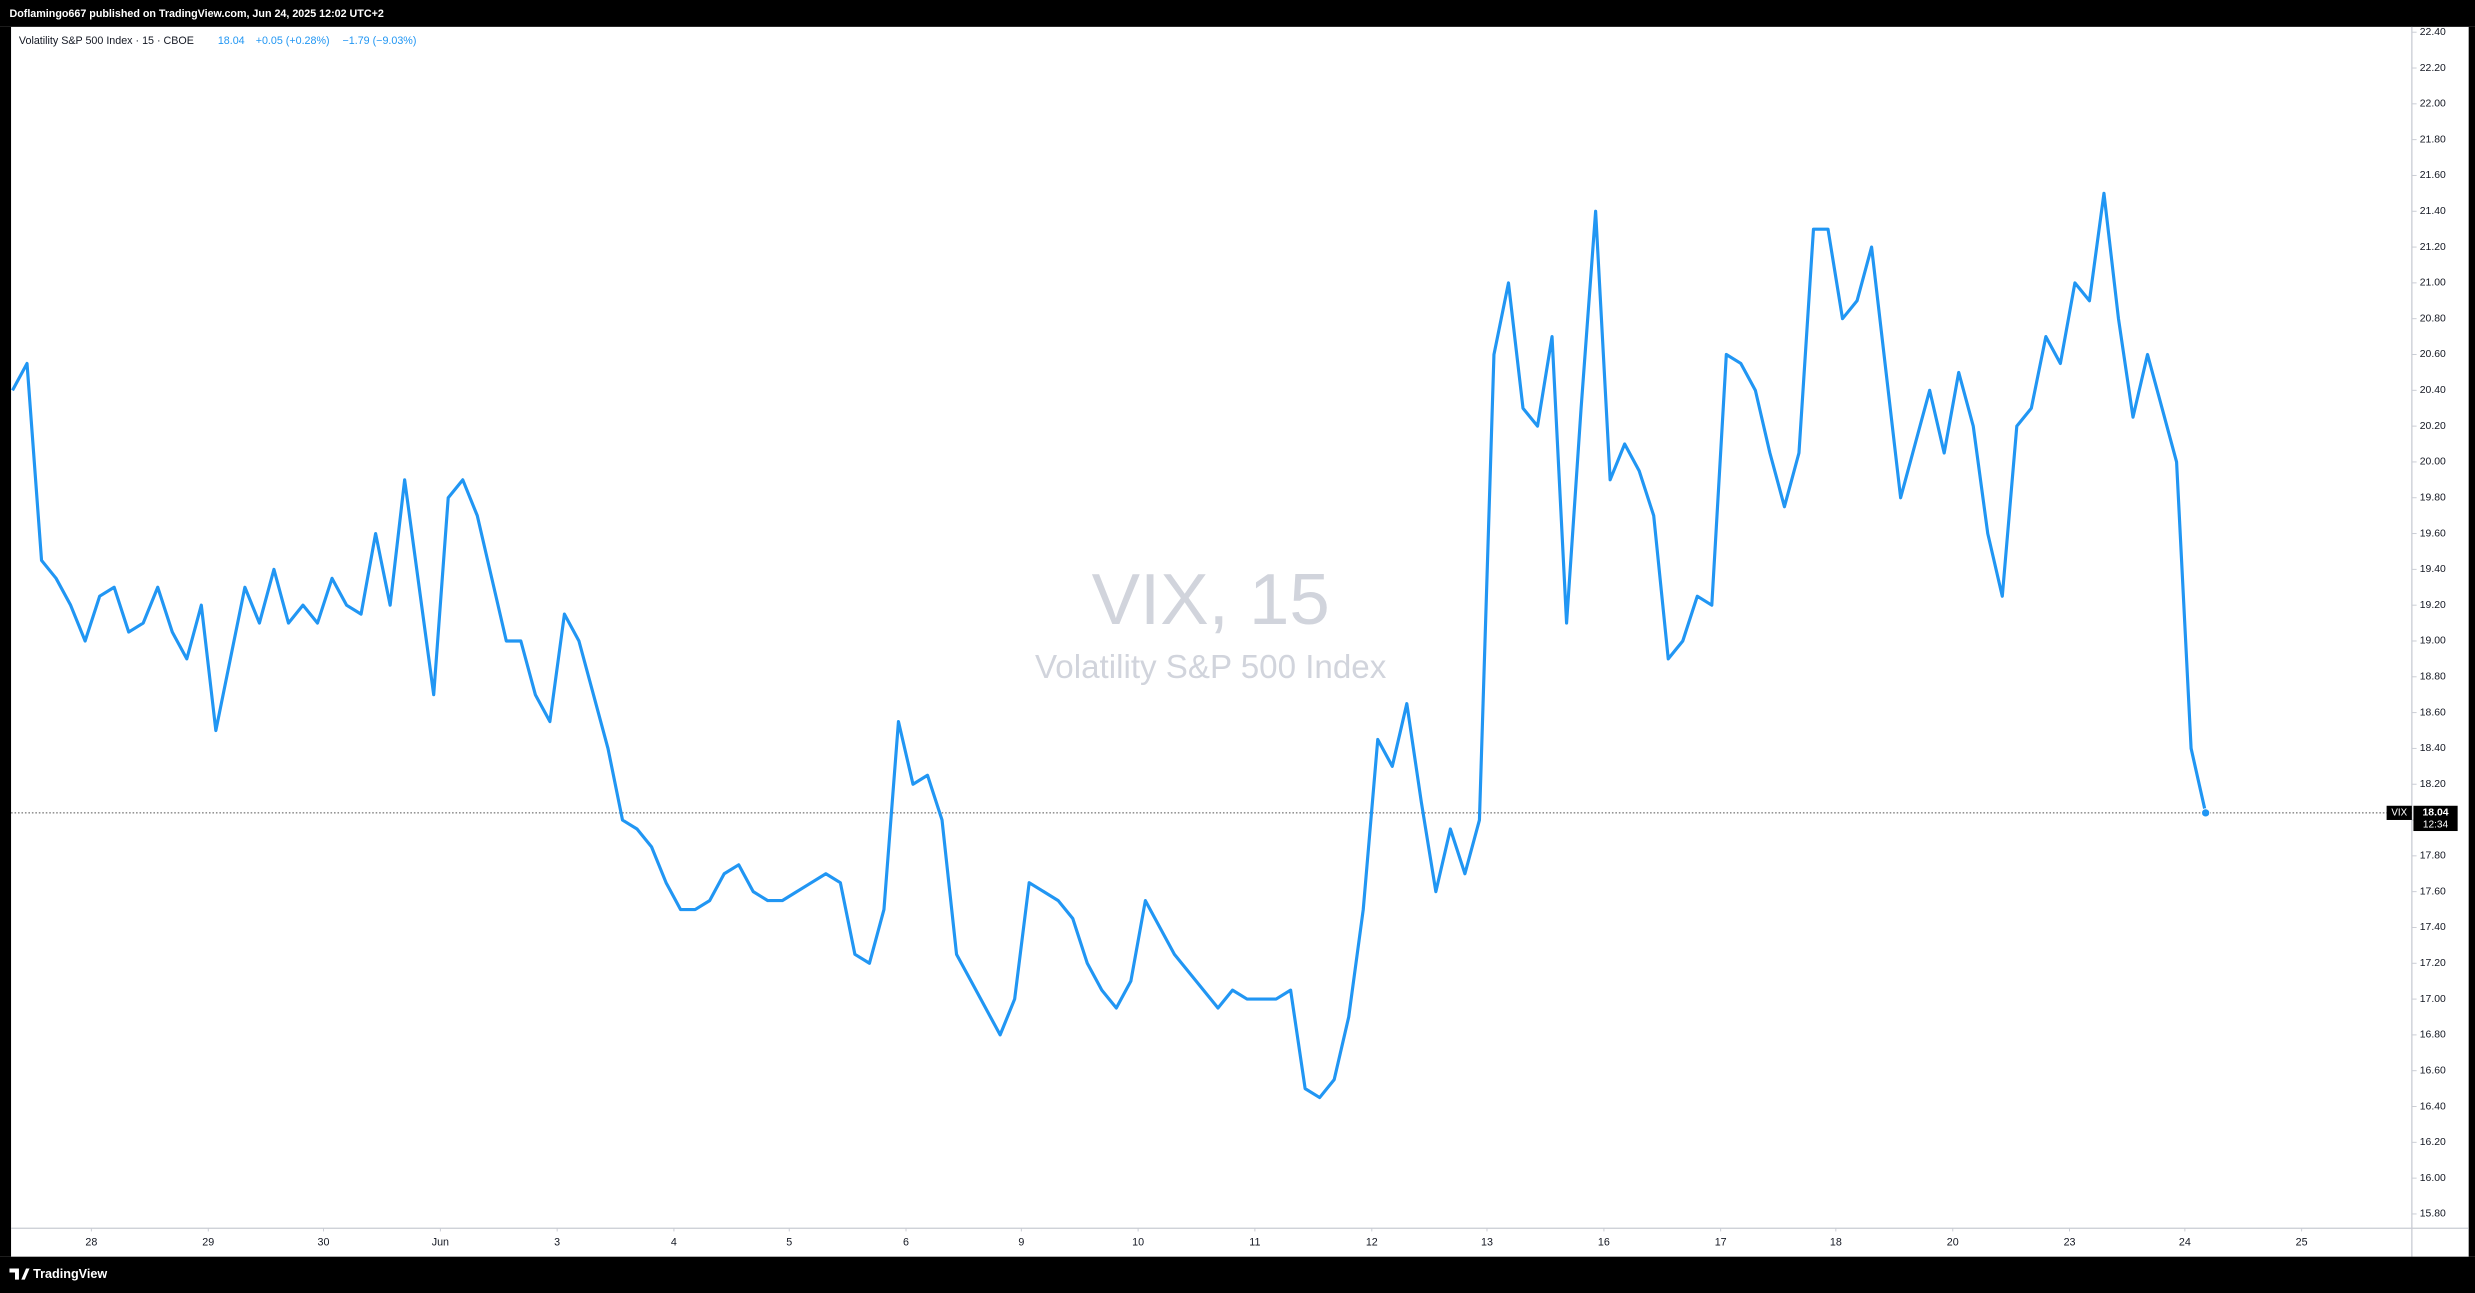 The width and height of the screenshot is (2475, 1293). What do you see at coordinates (789, 1242) in the screenshot?
I see `x-tick-label: 5` at bounding box center [789, 1242].